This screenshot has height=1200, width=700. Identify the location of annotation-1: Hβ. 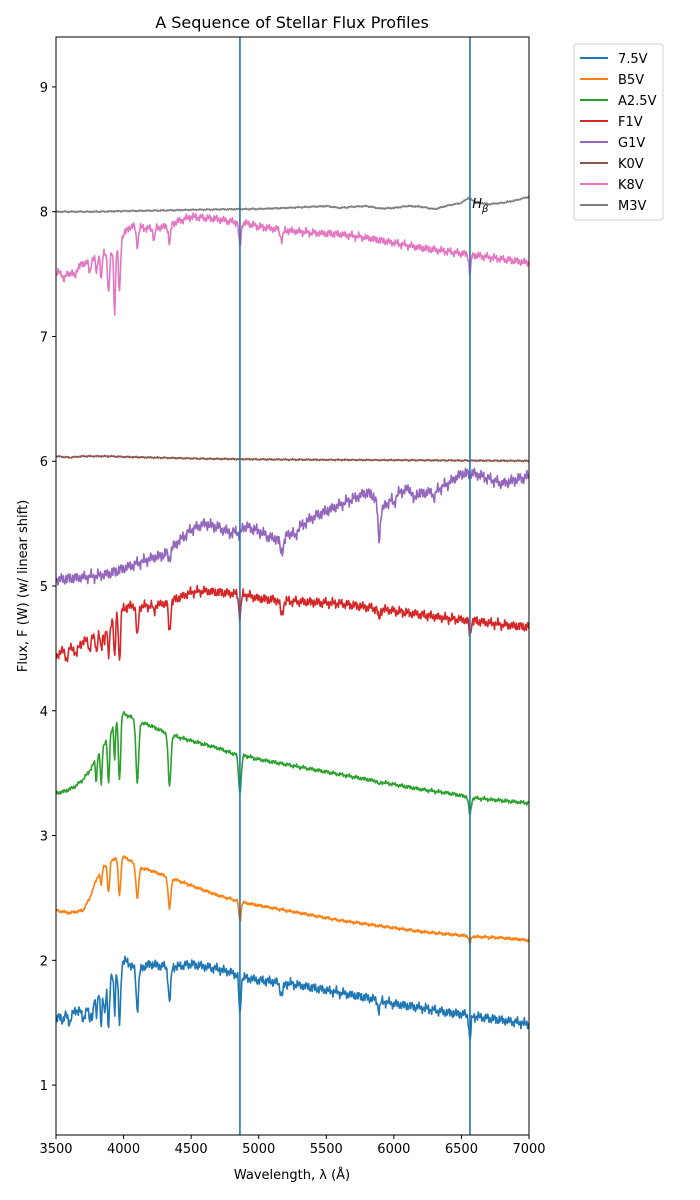
(480, 206).